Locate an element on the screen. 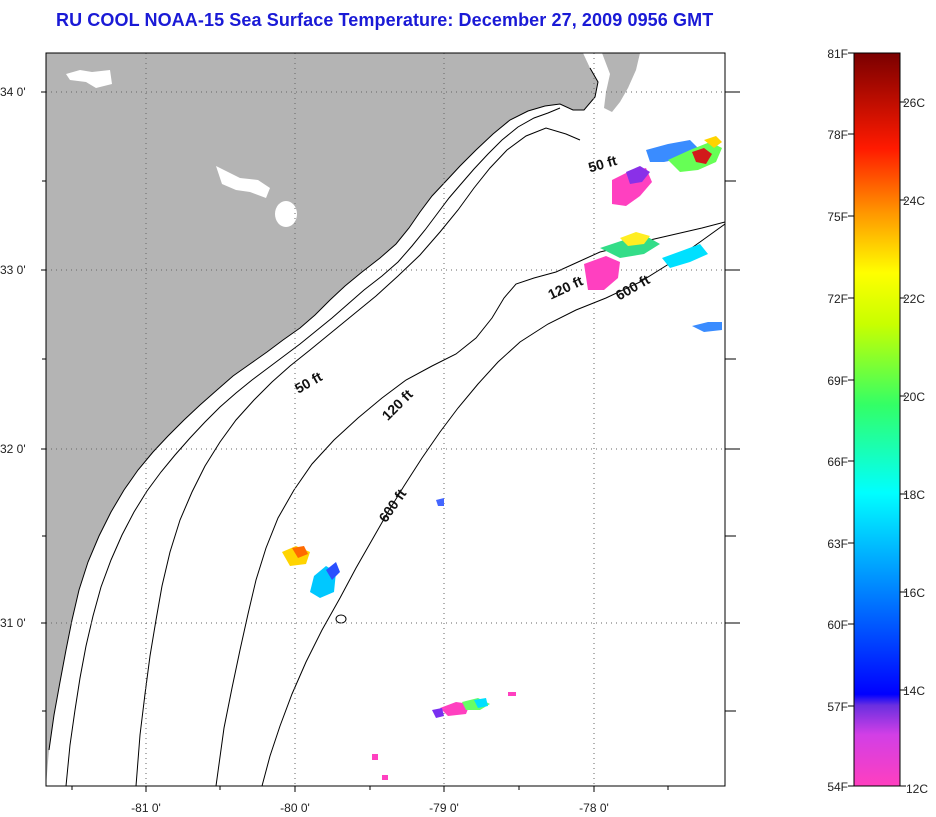  cb-label-16c: 16C is located at coordinates (914, 593).